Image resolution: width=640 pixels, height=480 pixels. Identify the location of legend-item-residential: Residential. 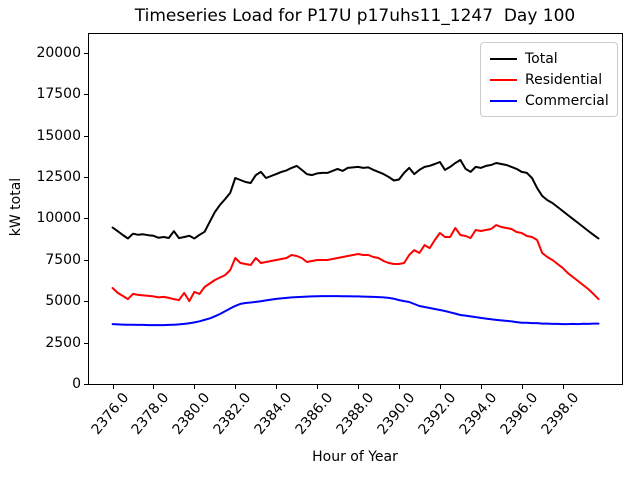
(549, 79).